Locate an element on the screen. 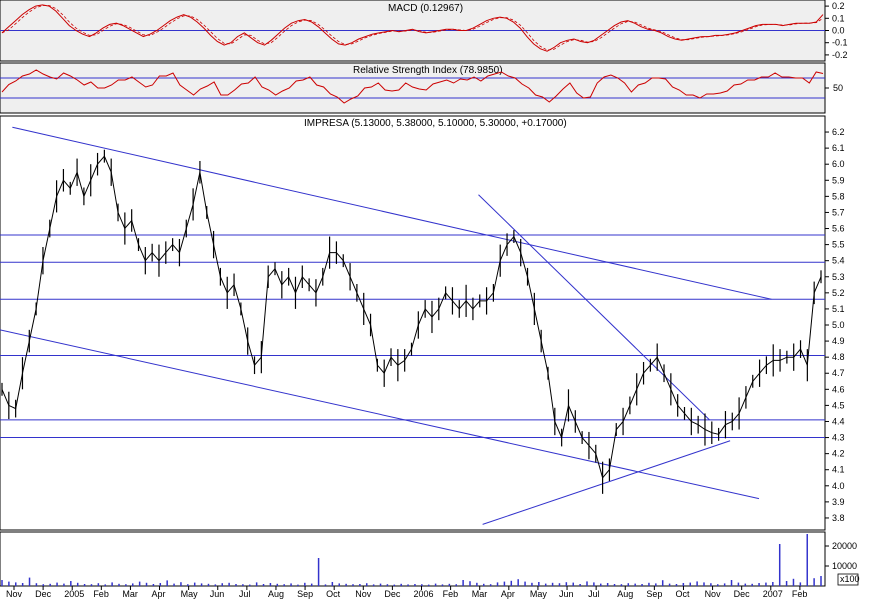 This screenshot has height=599, width=875. macd-series is located at coordinates (412, 28).